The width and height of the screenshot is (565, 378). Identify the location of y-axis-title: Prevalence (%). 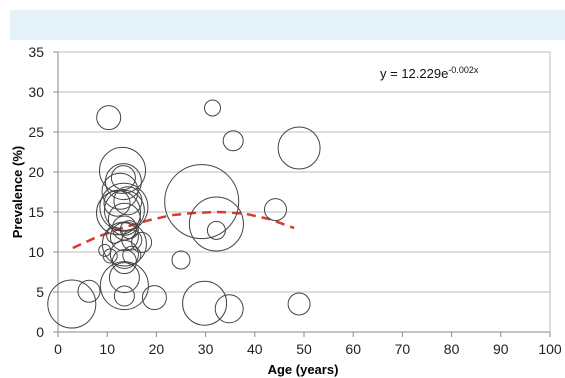
(17, 192).